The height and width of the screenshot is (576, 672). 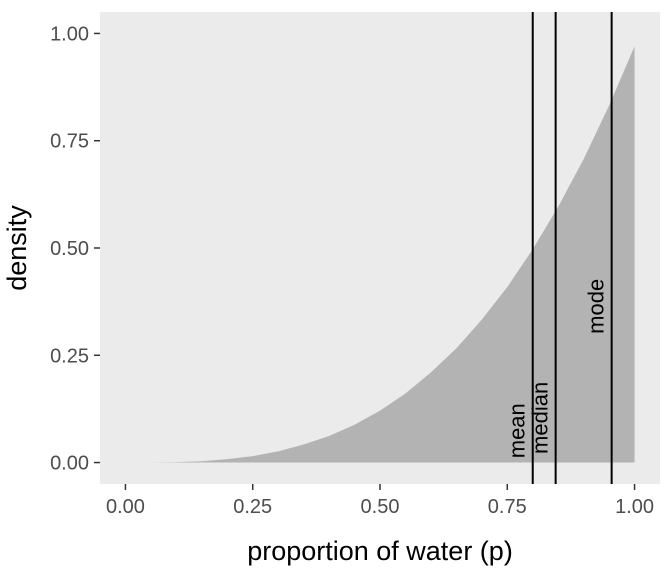 What do you see at coordinates (125, 507) in the screenshot?
I see `x-tick-label: 0.00` at bounding box center [125, 507].